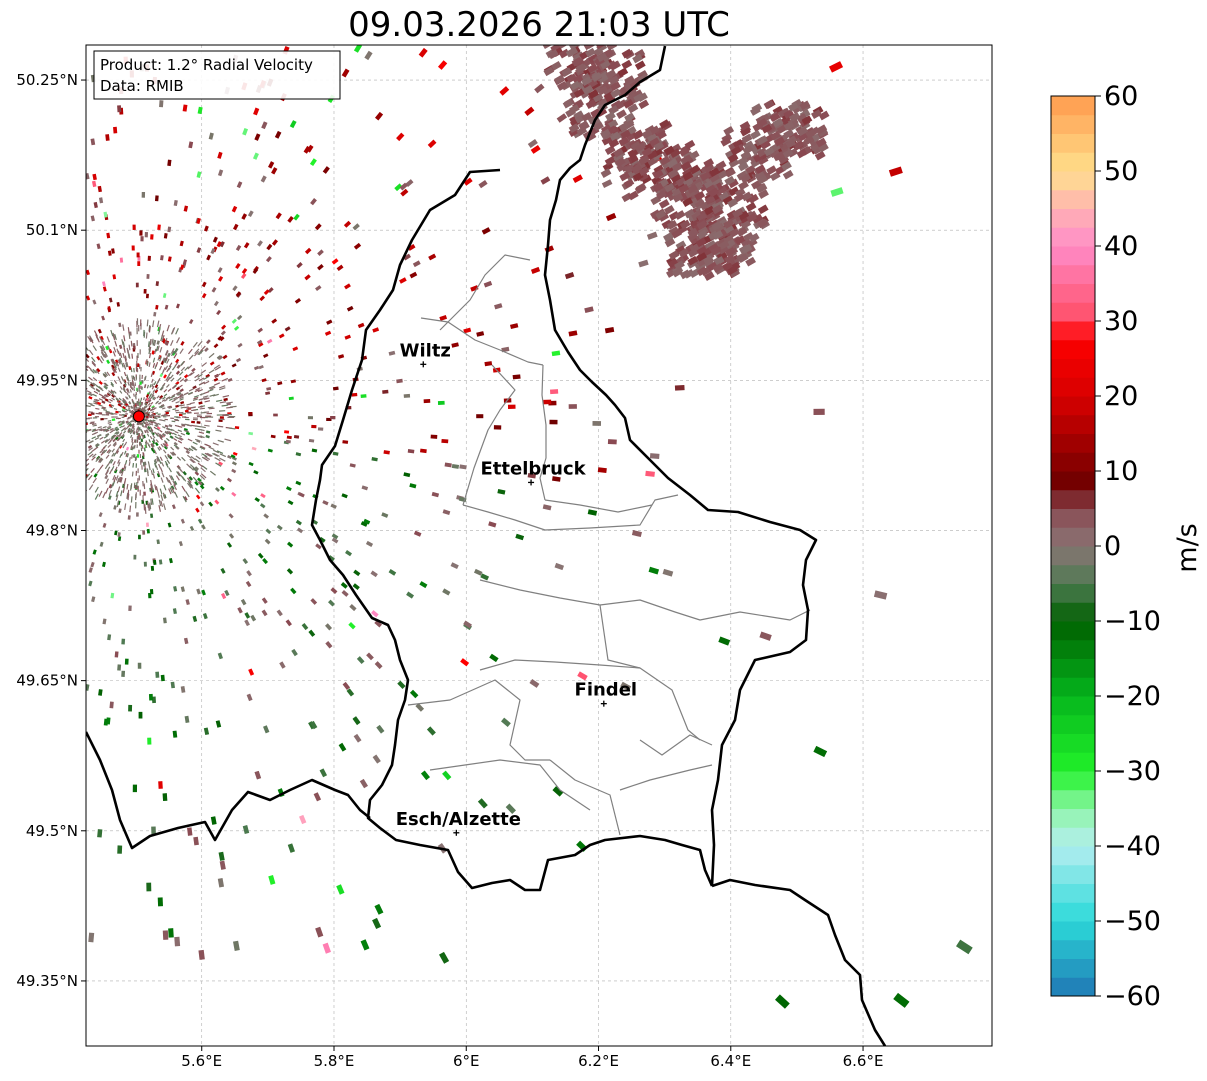 The height and width of the screenshot is (1081, 1207). What do you see at coordinates (52, 230) in the screenshot?
I see `y-tick-label: 50.1°N` at bounding box center [52, 230].